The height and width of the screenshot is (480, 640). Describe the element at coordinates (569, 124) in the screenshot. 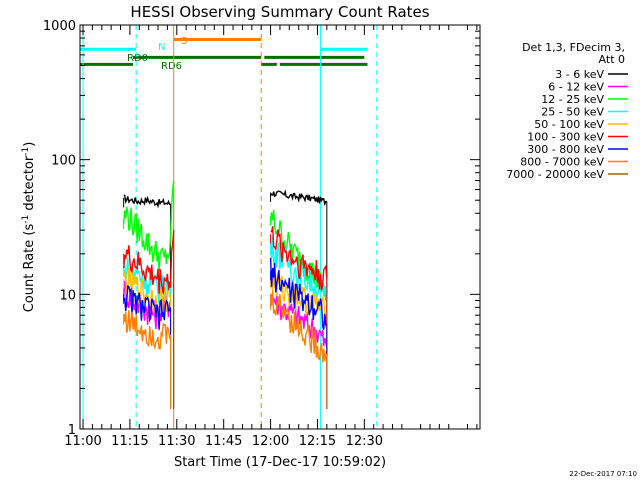

I see `legend-entry-label: 50 - 100 keV` at that location.